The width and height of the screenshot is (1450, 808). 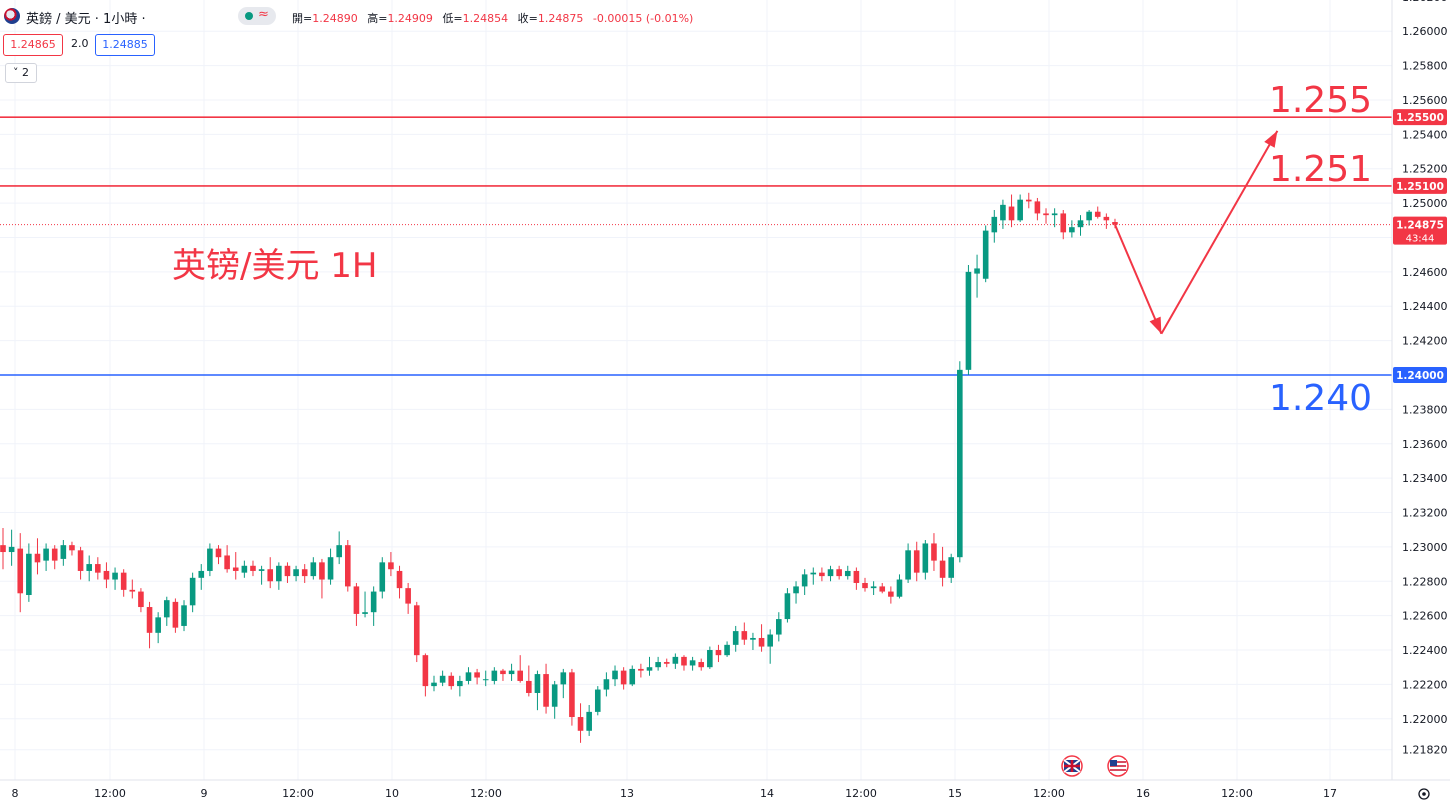 What do you see at coordinates (1118, 766) in the screenshot?
I see `usd-event-flag-icon` at bounding box center [1118, 766].